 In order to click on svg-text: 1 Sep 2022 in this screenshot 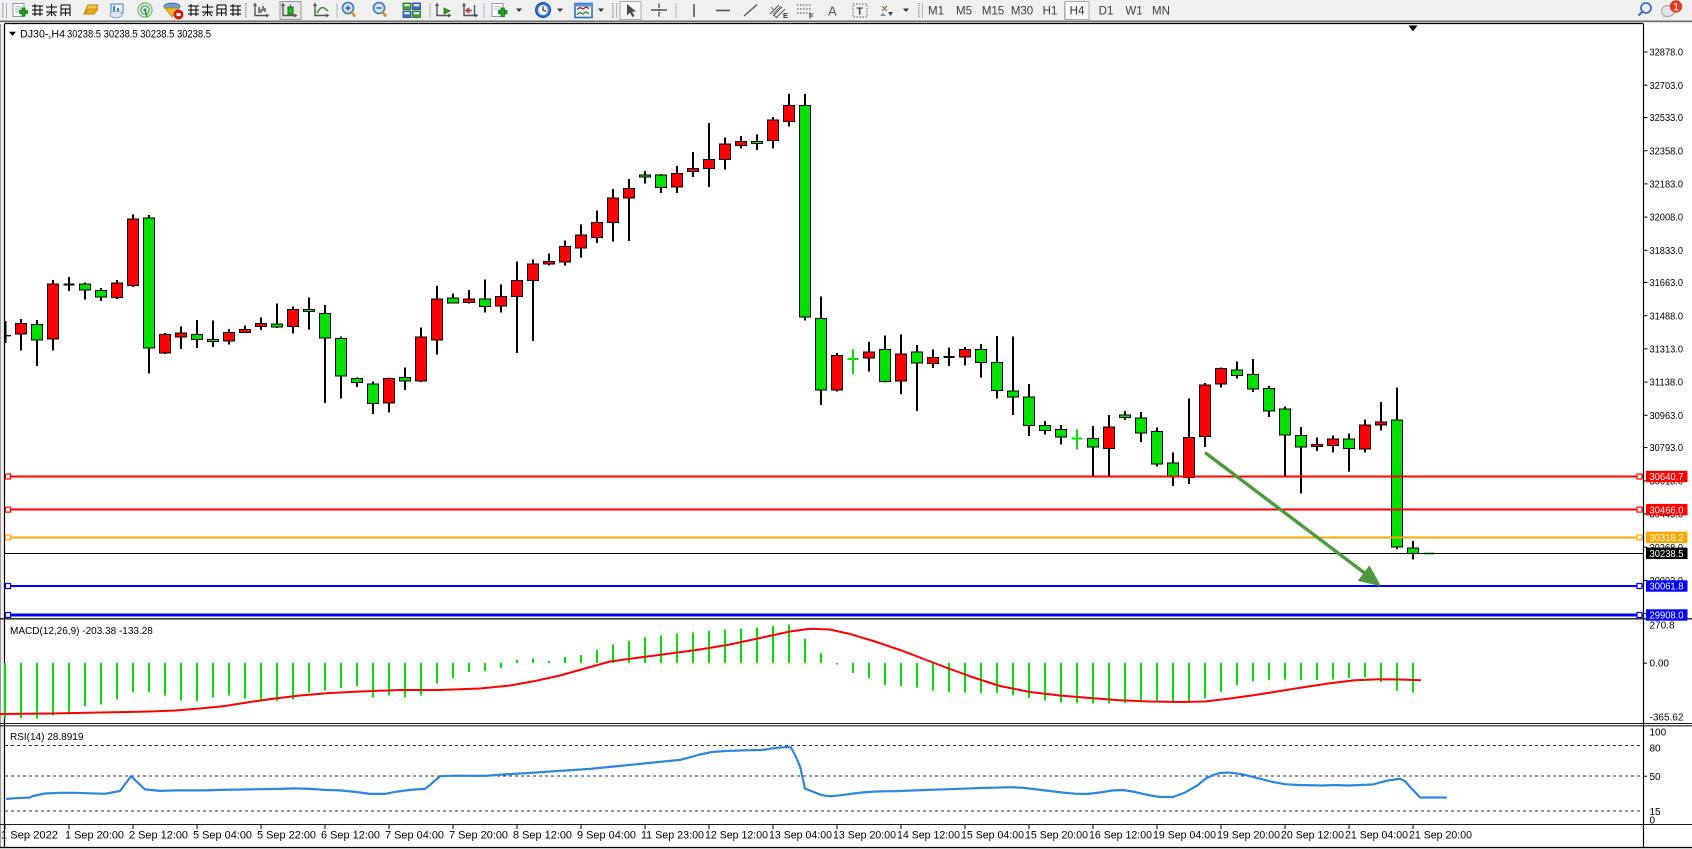, I will do `click(29, 836)`.